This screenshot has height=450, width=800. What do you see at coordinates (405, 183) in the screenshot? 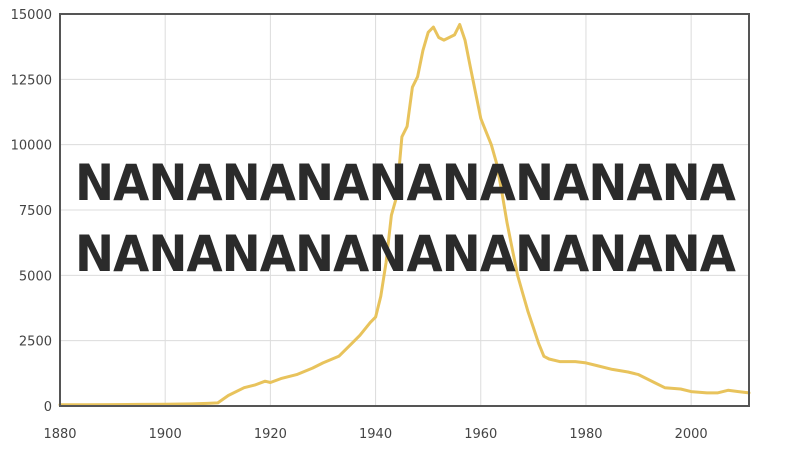
I see `overlay-text-line-1: NANANANANANANANANA` at bounding box center [405, 183].